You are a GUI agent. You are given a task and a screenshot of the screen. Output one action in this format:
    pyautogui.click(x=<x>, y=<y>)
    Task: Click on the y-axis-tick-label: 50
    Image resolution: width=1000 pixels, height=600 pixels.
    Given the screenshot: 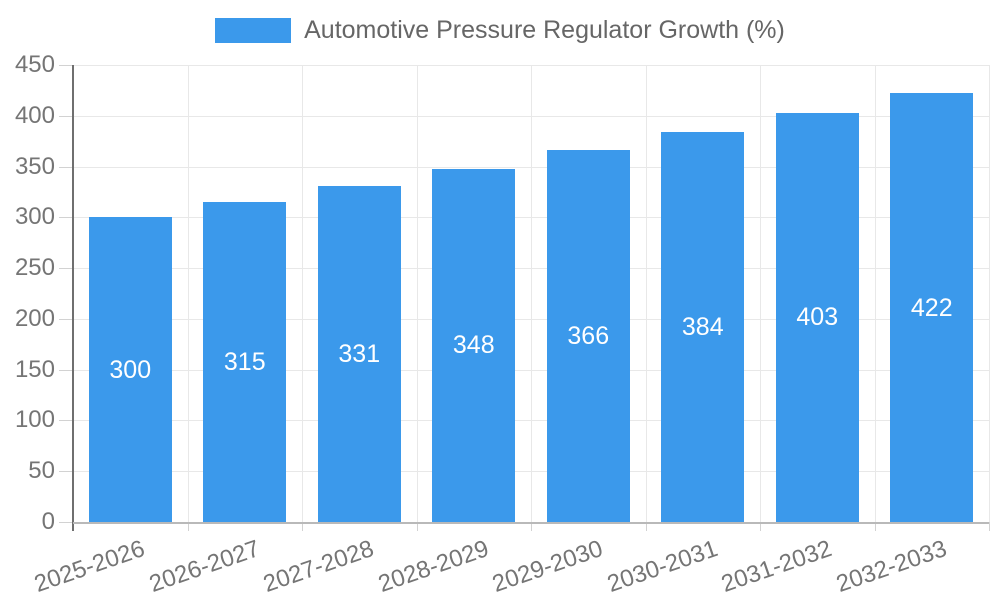 What is the action you would take?
    pyautogui.click(x=41, y=471)
    